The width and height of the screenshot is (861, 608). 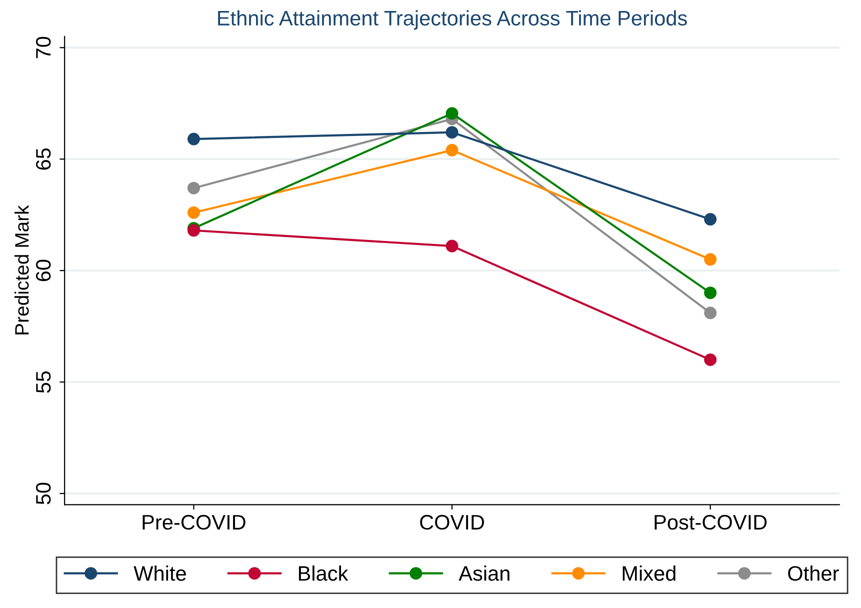 What do you see at coordinates (160, 573) in the screenshot?
I see `legend-label: White` at bounding box center [160, 573].